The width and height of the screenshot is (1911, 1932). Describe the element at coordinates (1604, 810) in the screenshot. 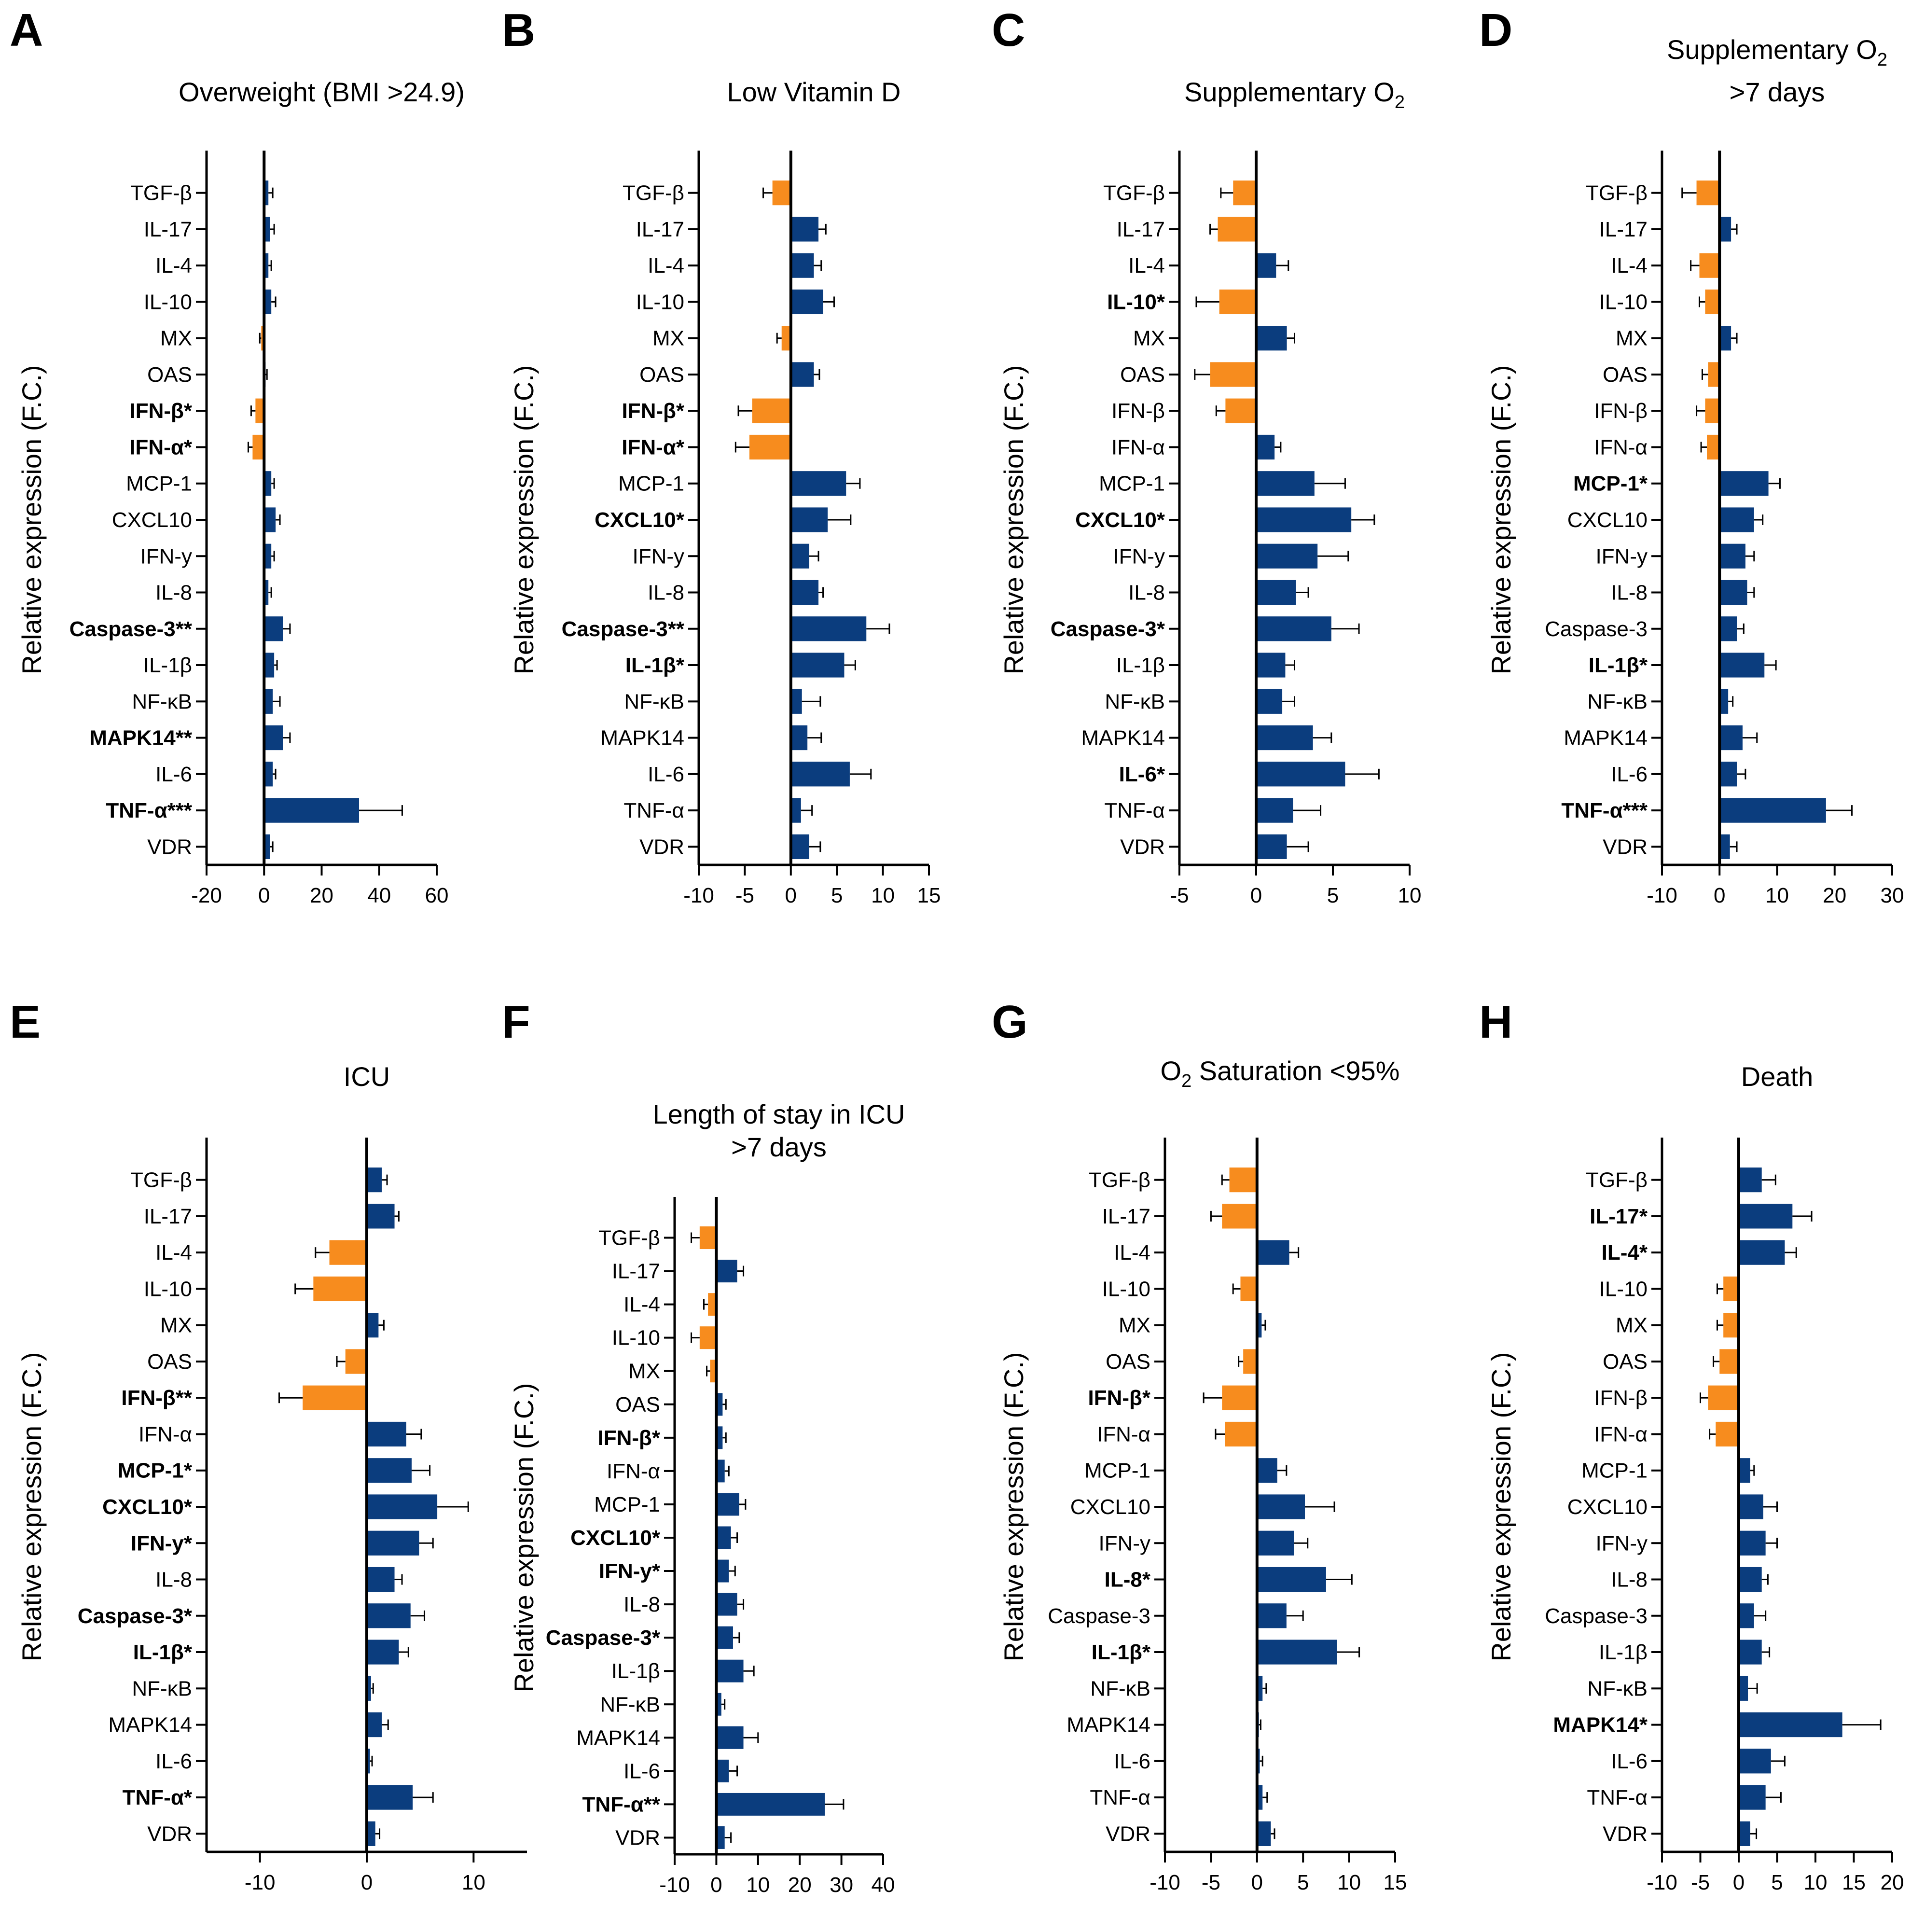

I see `panel-d-category-label-18: TNF-α***` at that location.